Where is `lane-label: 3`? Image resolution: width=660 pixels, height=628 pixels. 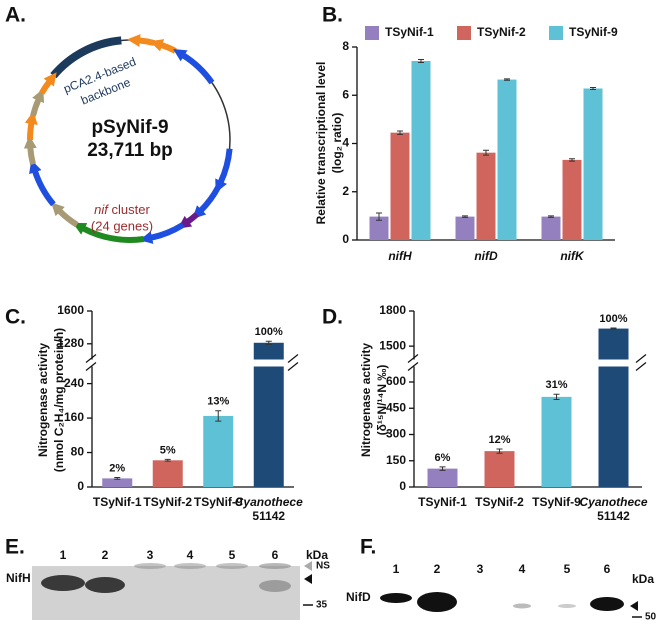
lane-label: 3 is located at coordinates (480, 569).